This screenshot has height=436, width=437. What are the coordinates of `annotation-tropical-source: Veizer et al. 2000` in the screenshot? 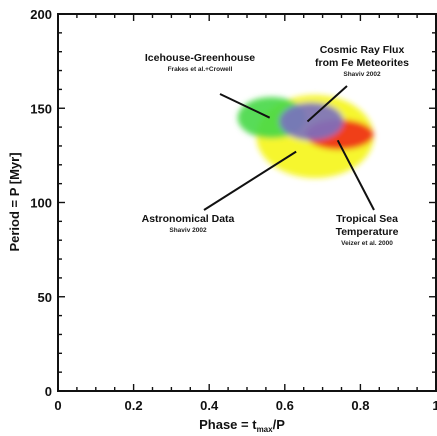 It's located at (367, 243).